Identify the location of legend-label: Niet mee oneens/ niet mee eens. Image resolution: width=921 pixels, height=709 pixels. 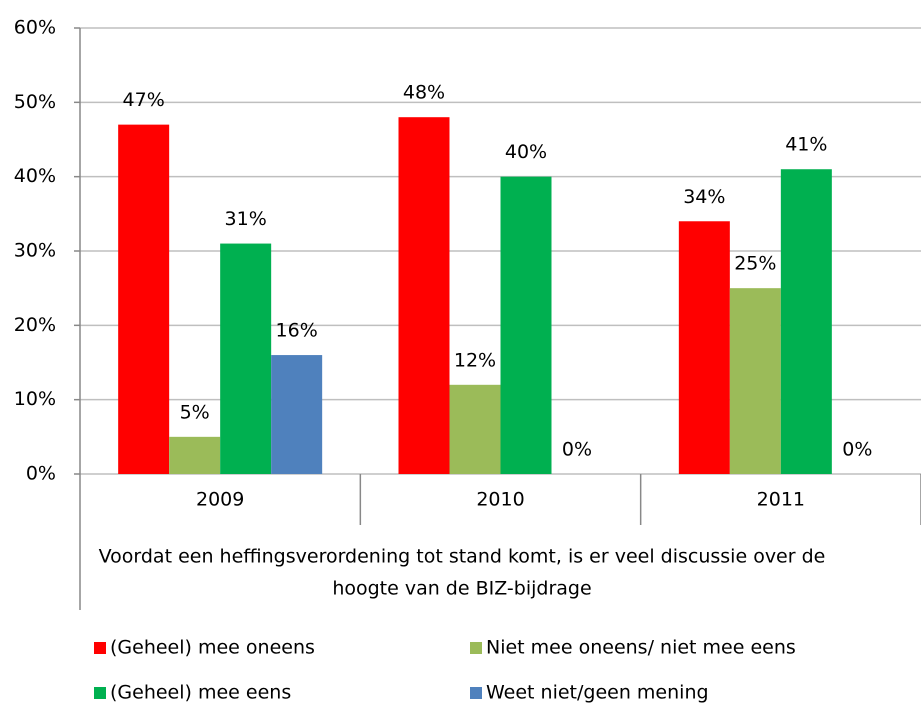
(641, 648).